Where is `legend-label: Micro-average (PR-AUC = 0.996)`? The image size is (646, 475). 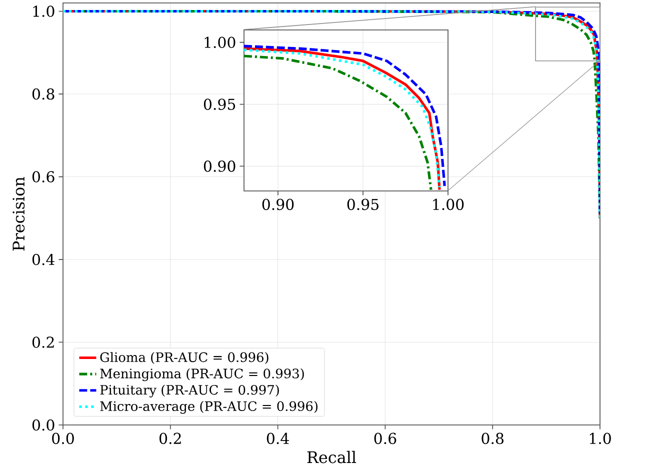
legend-label: Micro-average (PR-AUC = 0.996) is located at coordinates (209, 407).